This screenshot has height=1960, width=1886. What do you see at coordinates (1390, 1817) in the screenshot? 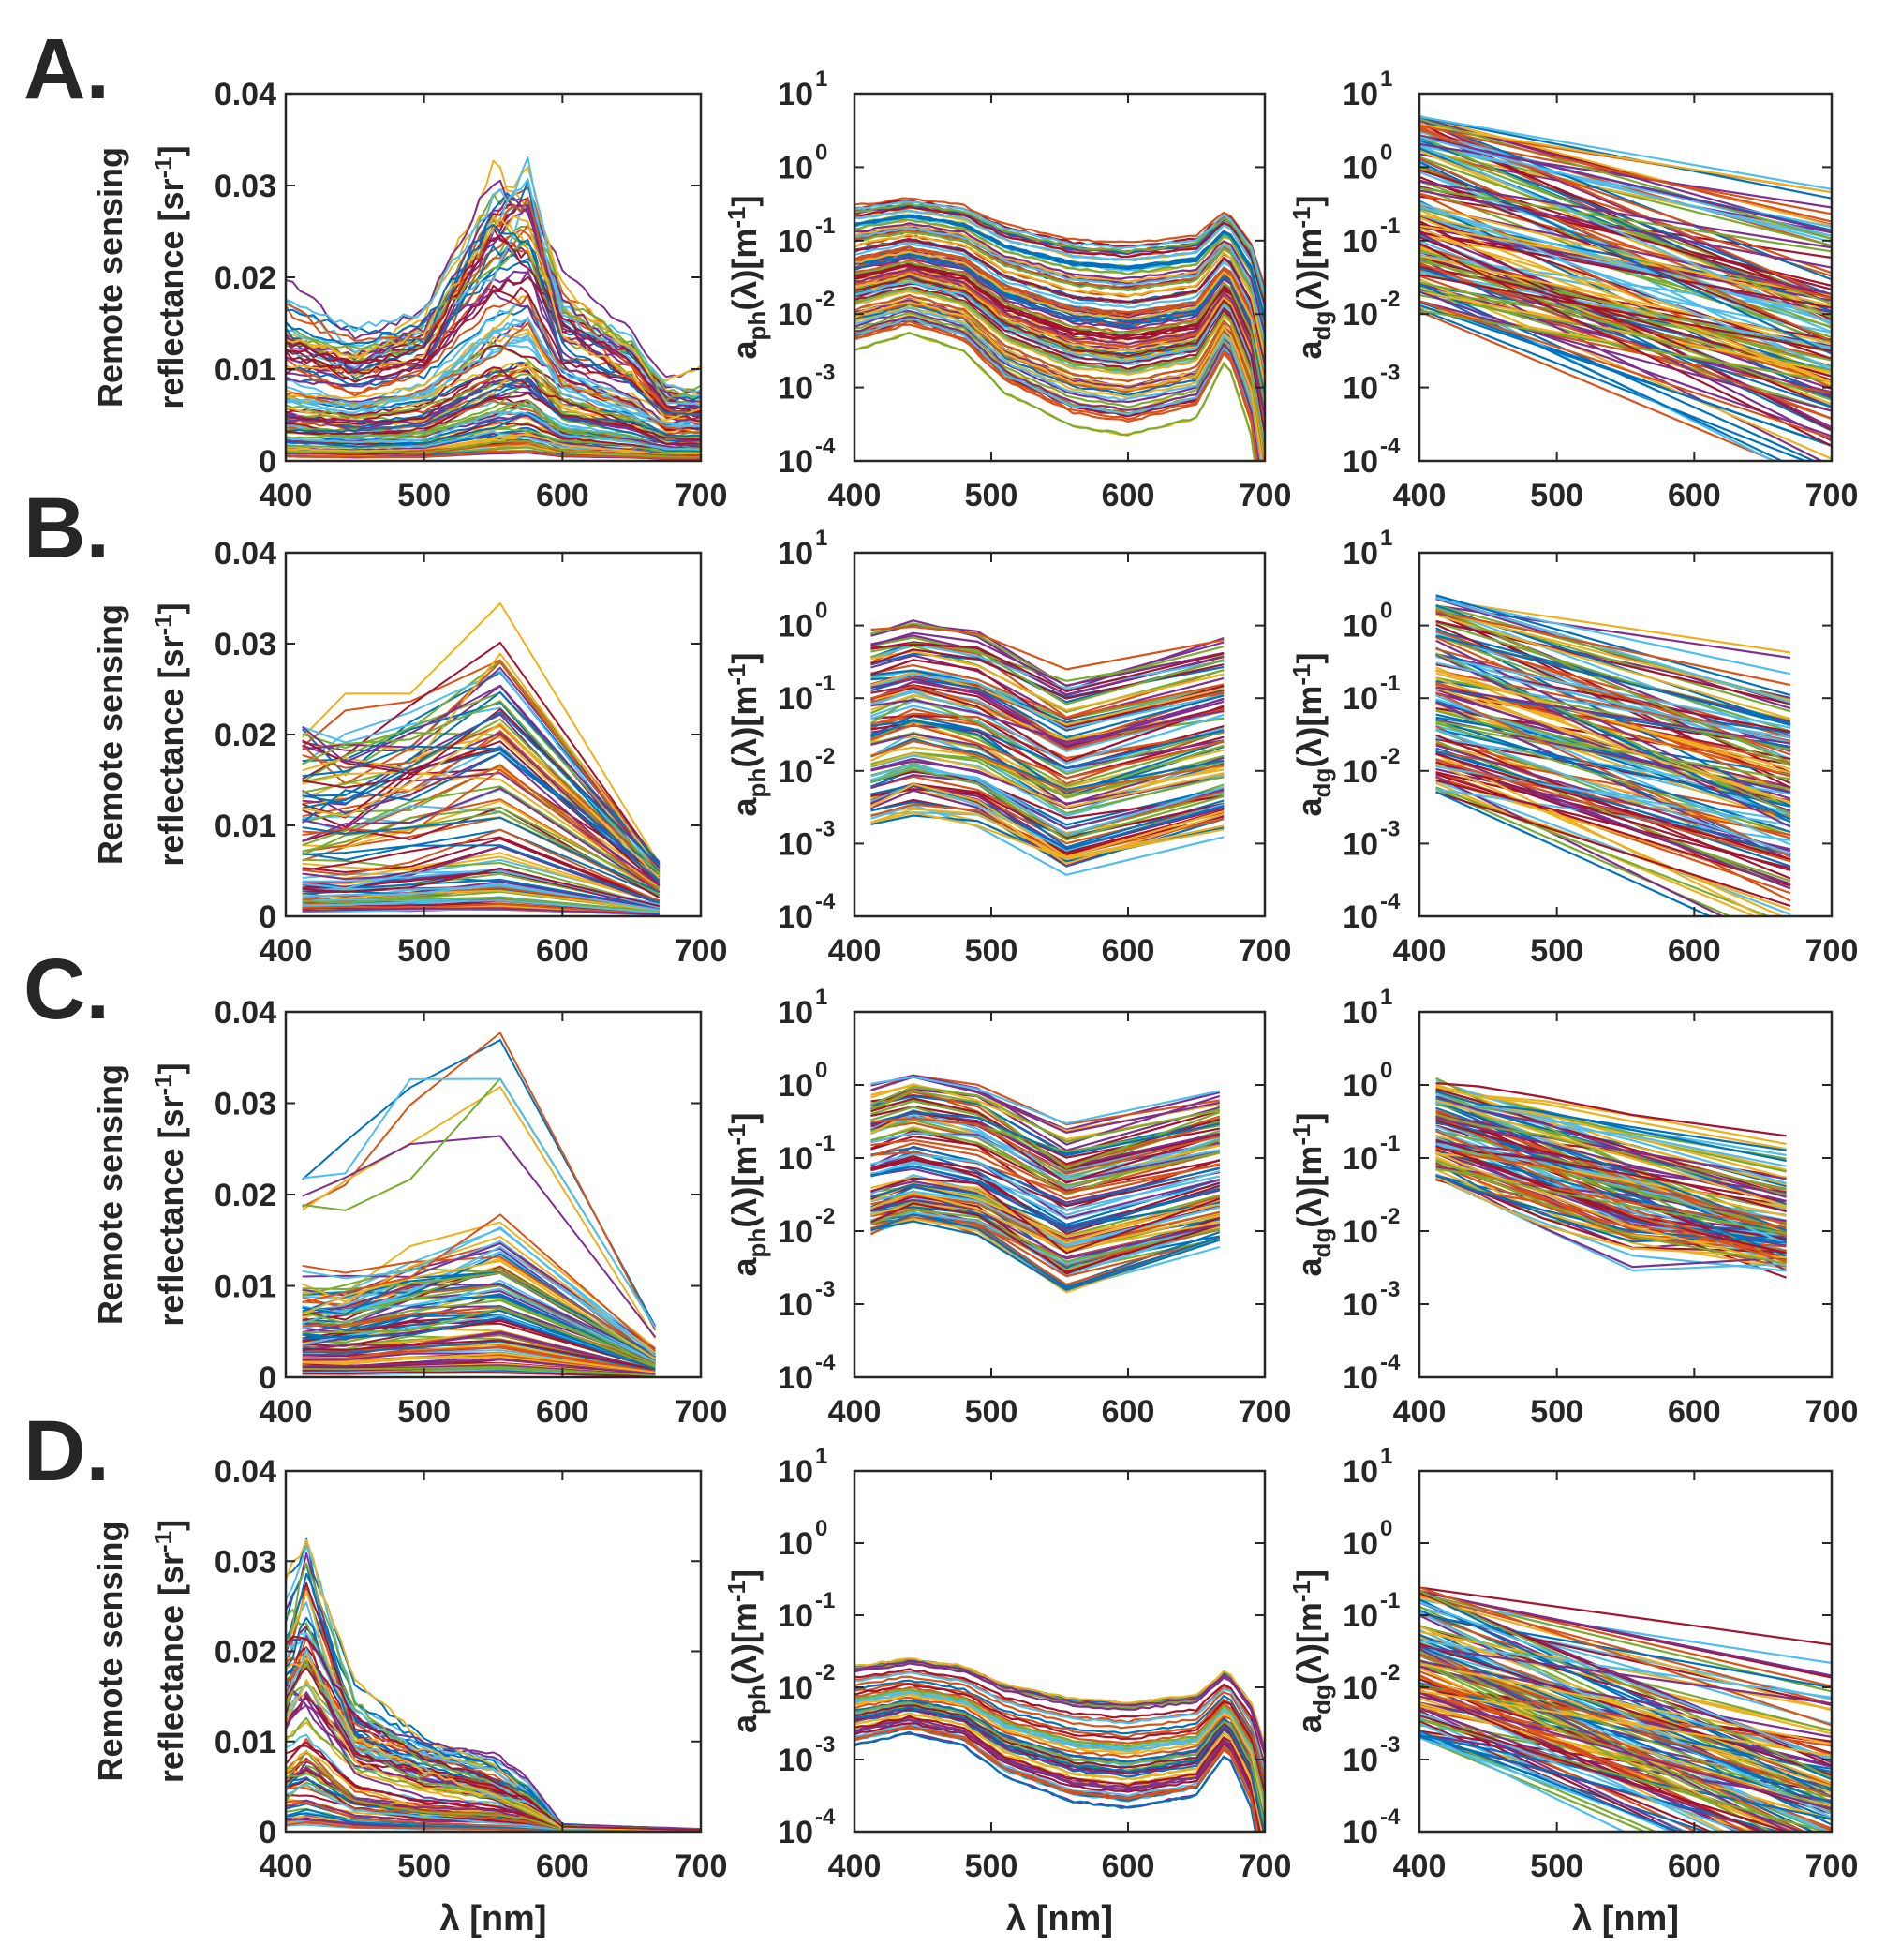
I see `y-tick-exponent: -4` at bounding box center [1390, 1817].